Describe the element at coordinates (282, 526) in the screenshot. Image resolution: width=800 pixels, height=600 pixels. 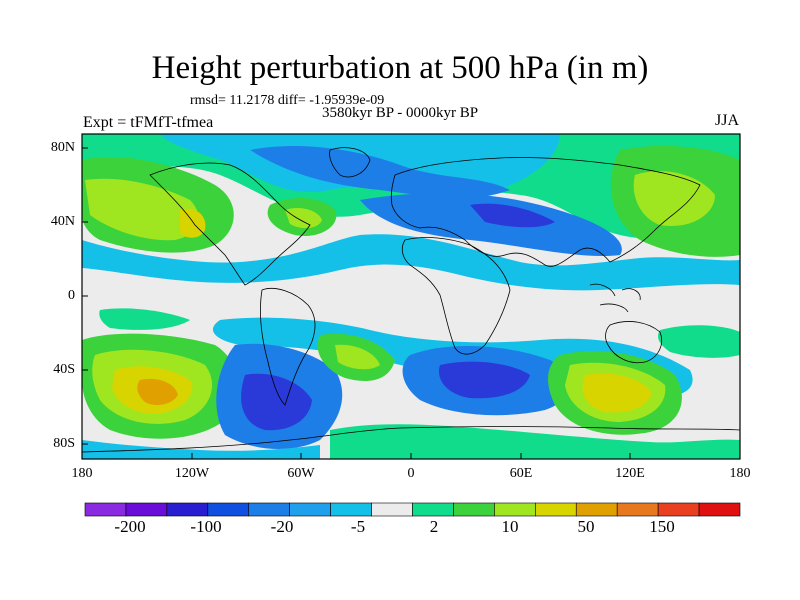
I see `colorbar-label: -20` at that location.